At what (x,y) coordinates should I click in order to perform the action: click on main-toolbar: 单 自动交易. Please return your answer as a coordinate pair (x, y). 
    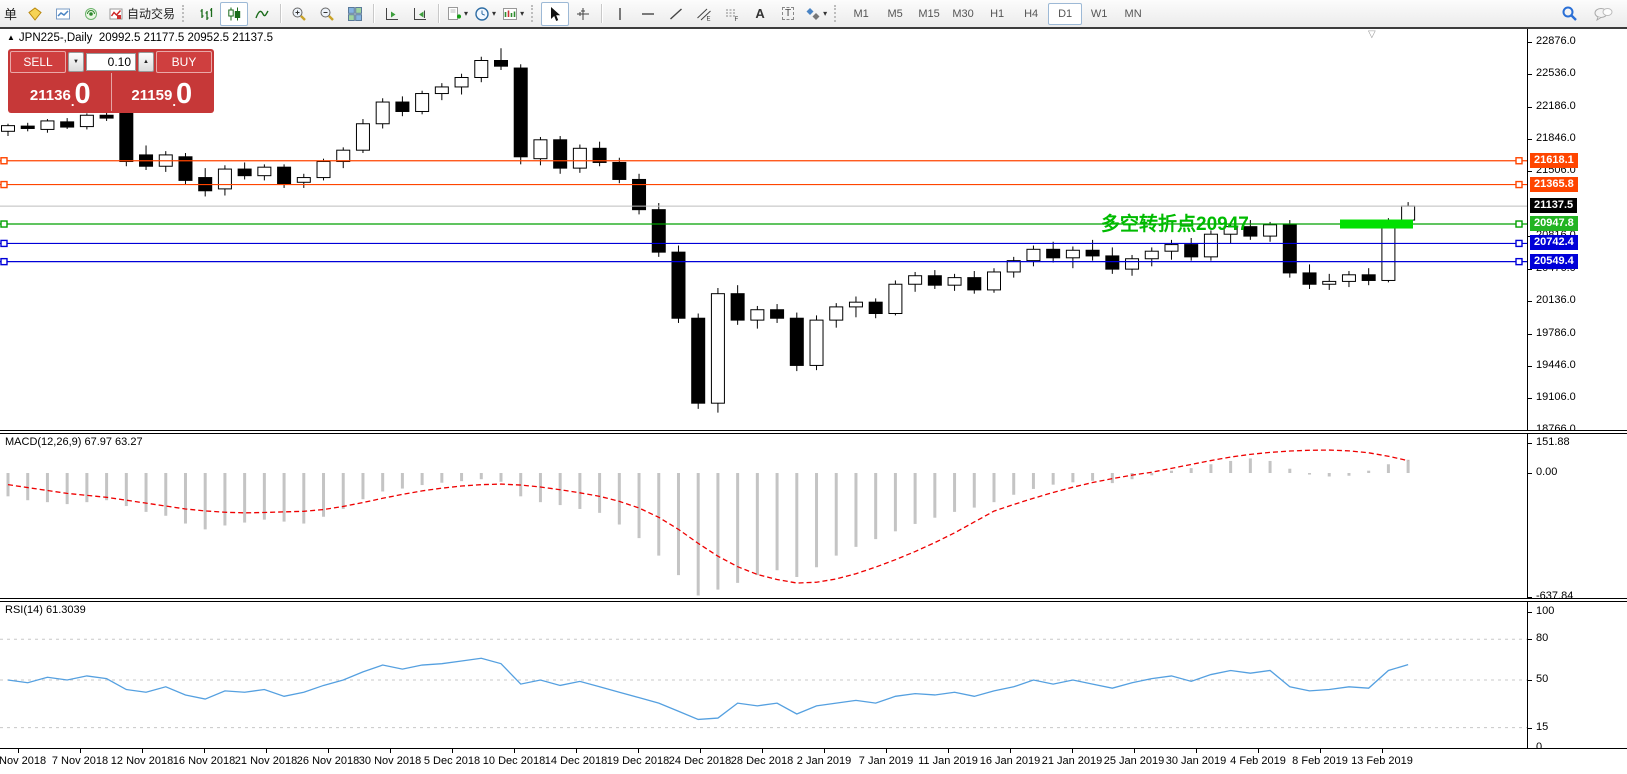
    Looking at the image, I should click on (813, 13).